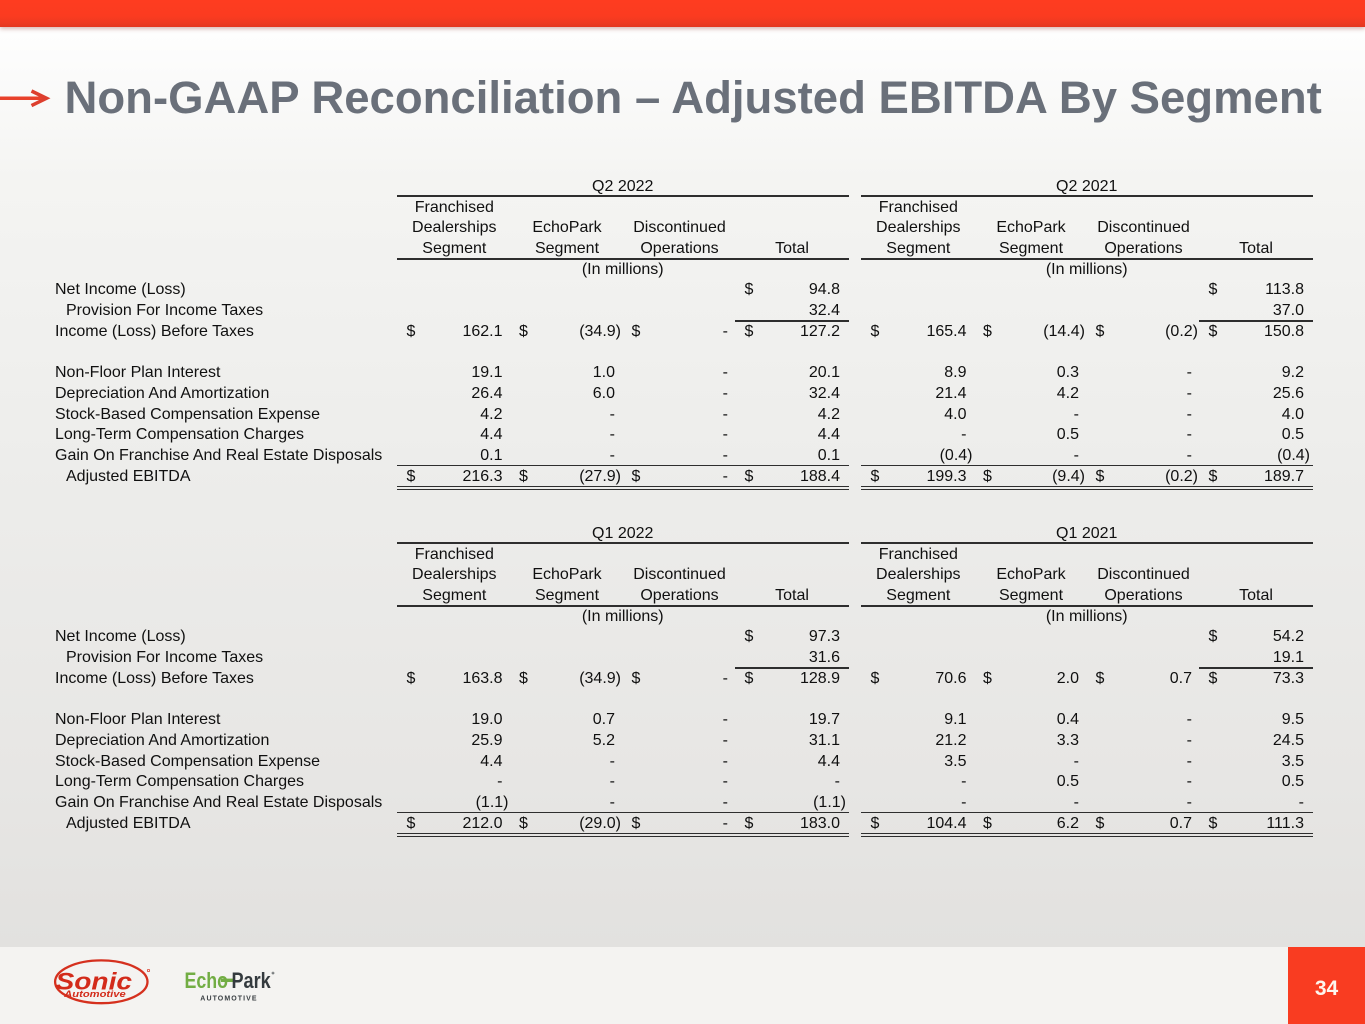  Describe the element at coordinates (252, 980) in the screenshot. I see `svg-text: Park` at that location.